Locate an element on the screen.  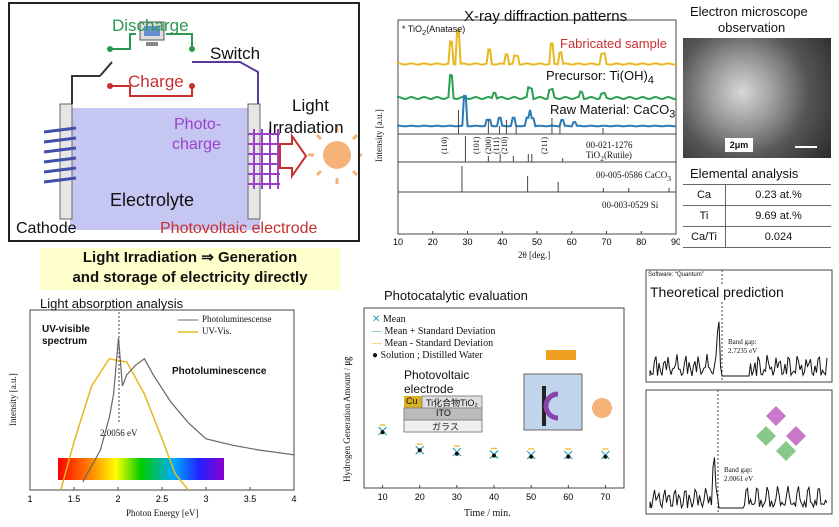
cathode-coil is located at coordinates (60, 155).